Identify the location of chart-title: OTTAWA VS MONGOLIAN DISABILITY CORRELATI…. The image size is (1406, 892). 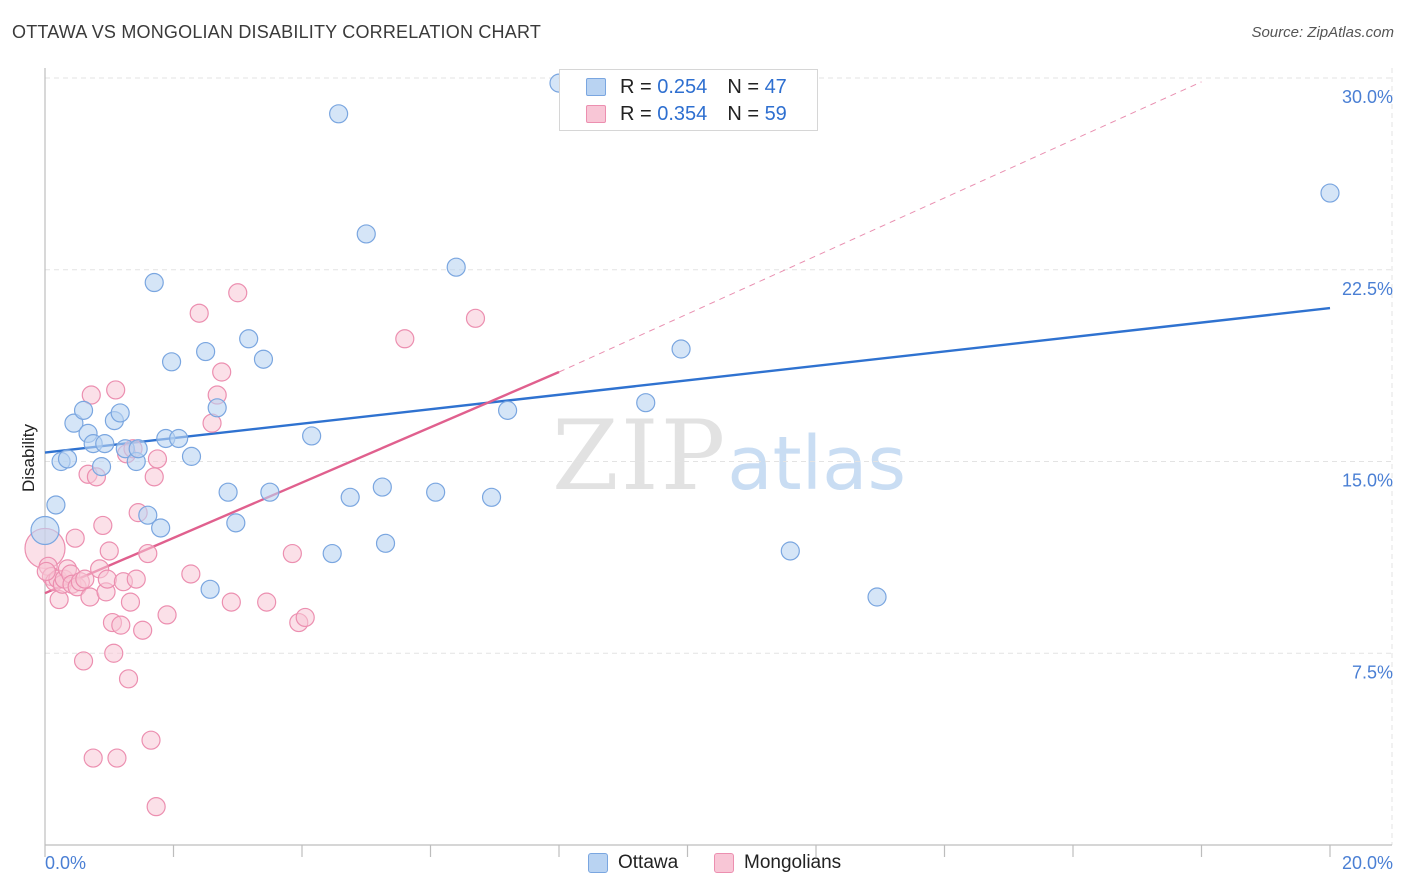
(277, 32).